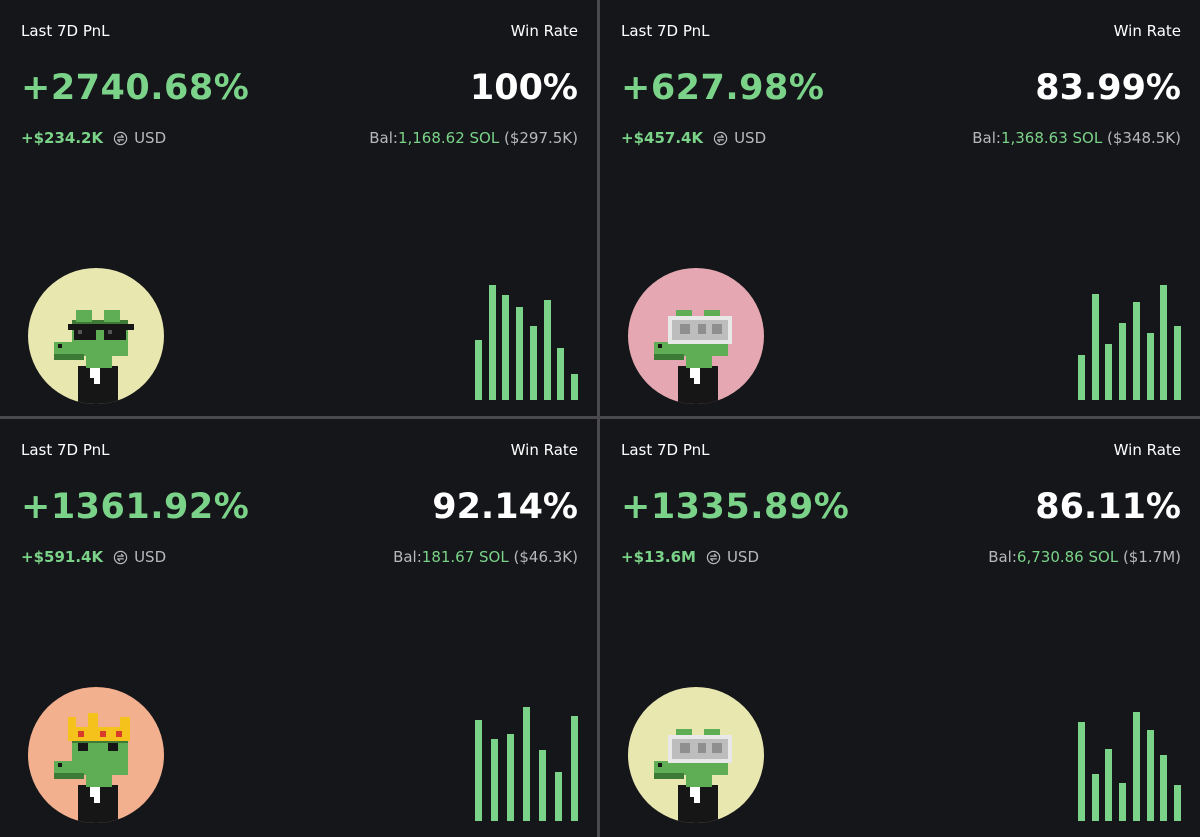 The height and width of the screenshot is (837, 1200). I want to click on balance-sol: 6,730.86 SOL, so click(1067, 557).